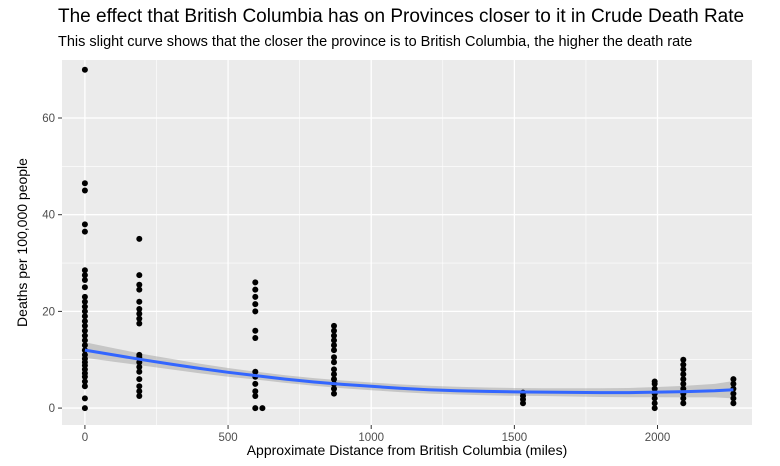 This screenshot has width=780, height=466. I want to click on y-tick-label: 20, so click(48, 312).